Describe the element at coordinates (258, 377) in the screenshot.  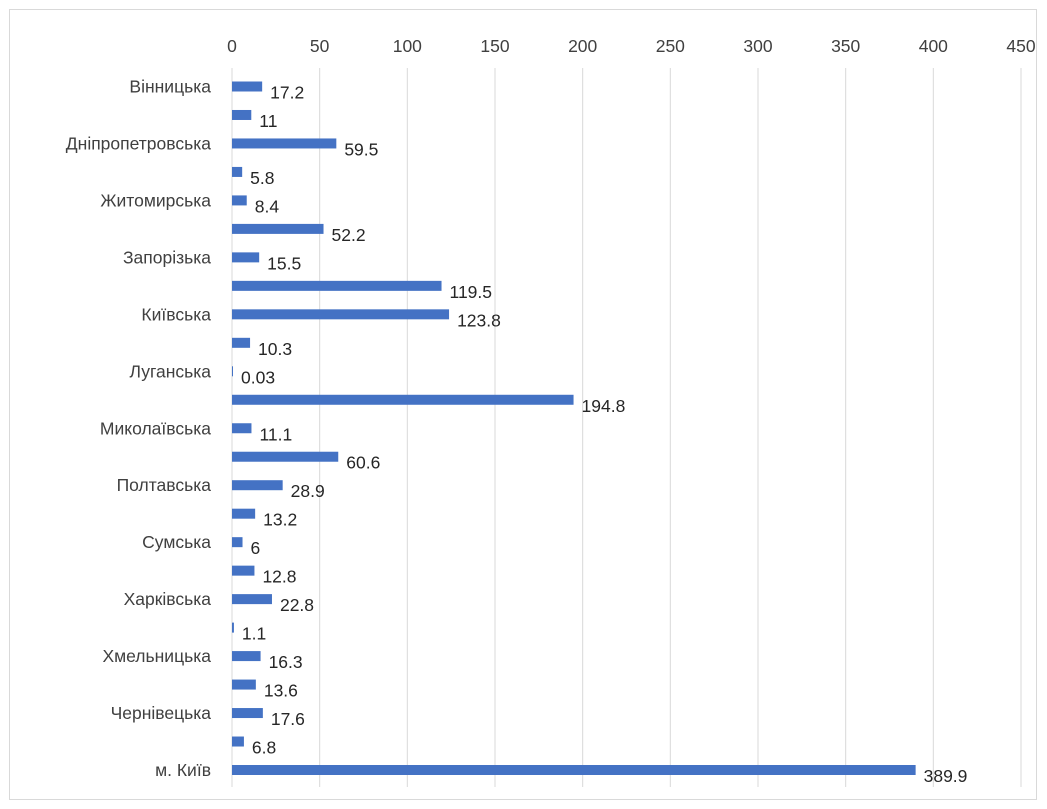
I see `data-label: 0.03` at that location.